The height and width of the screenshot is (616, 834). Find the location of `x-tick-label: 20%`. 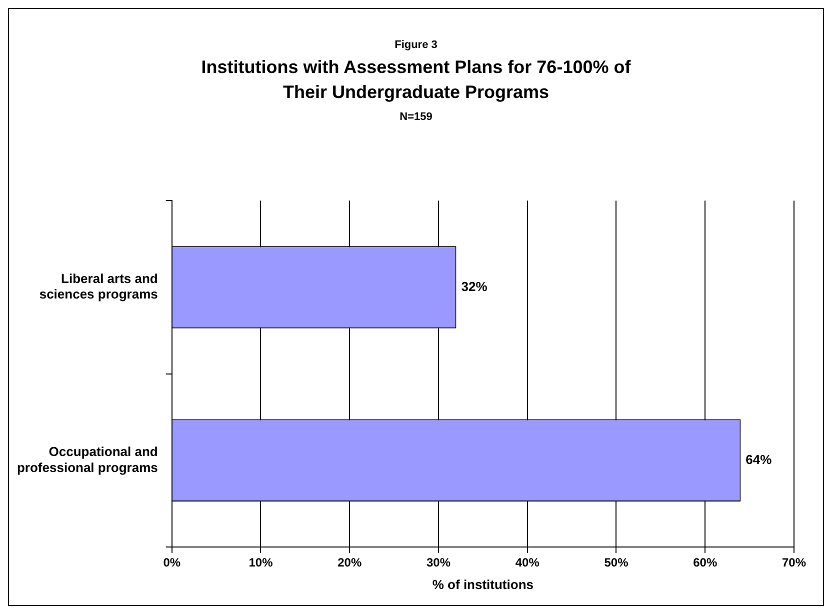

x-tick-label: 20% is located at coordinates (350, 563).